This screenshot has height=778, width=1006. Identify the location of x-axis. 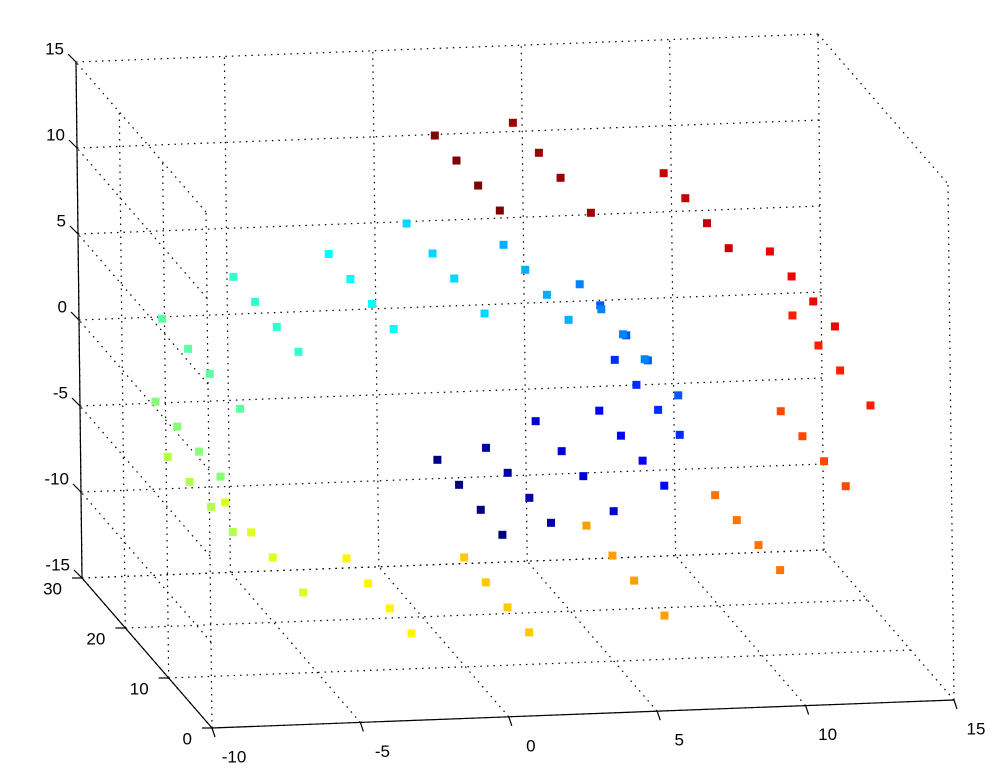
(583, 714).